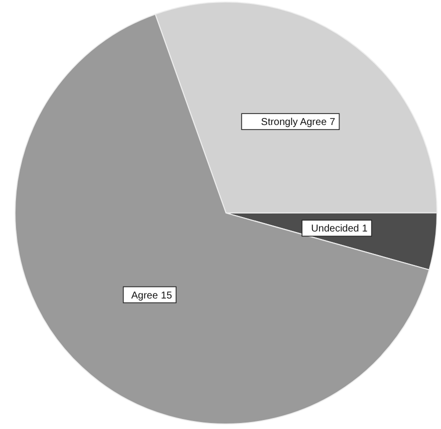 The height and width of the screenshot is (429, 441). Describe the element at coordinates (294, 122) in the screenshot. I see `slice-label: Strongly Agree` at that location.